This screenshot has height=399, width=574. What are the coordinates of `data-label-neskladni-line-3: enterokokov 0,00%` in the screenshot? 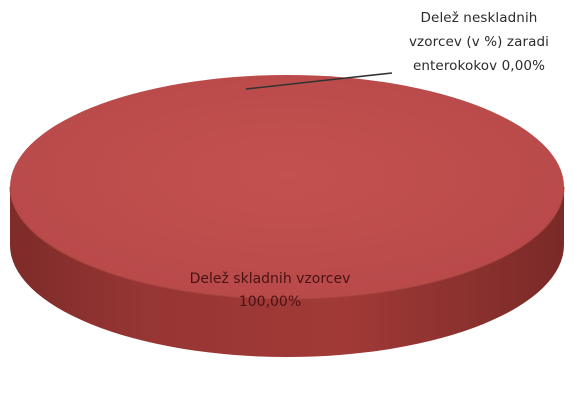 It's located at (479, 66).